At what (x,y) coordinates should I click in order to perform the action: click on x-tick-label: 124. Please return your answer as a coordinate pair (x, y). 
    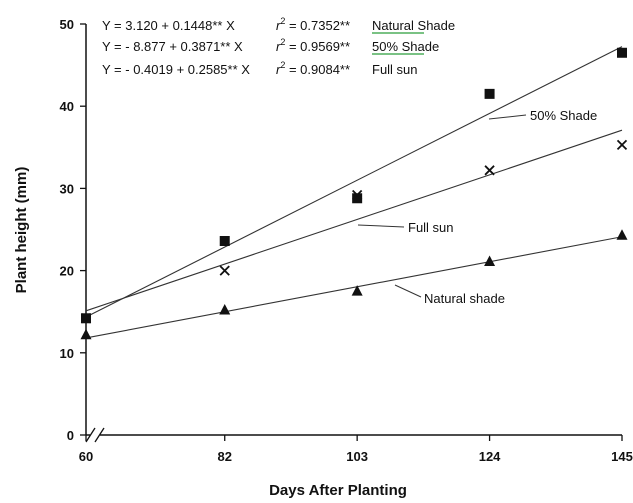
    Looking at the image, I should click on (490, 456).